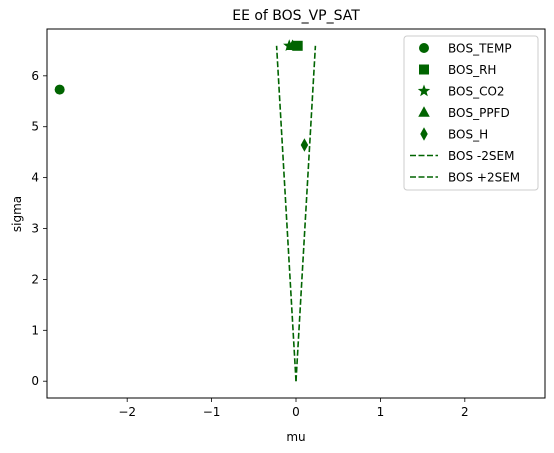  Describe the element at coordinates (476, 92) in the screenshot. I see `legend-label-bos-co2: BOS_CO2` at that location.